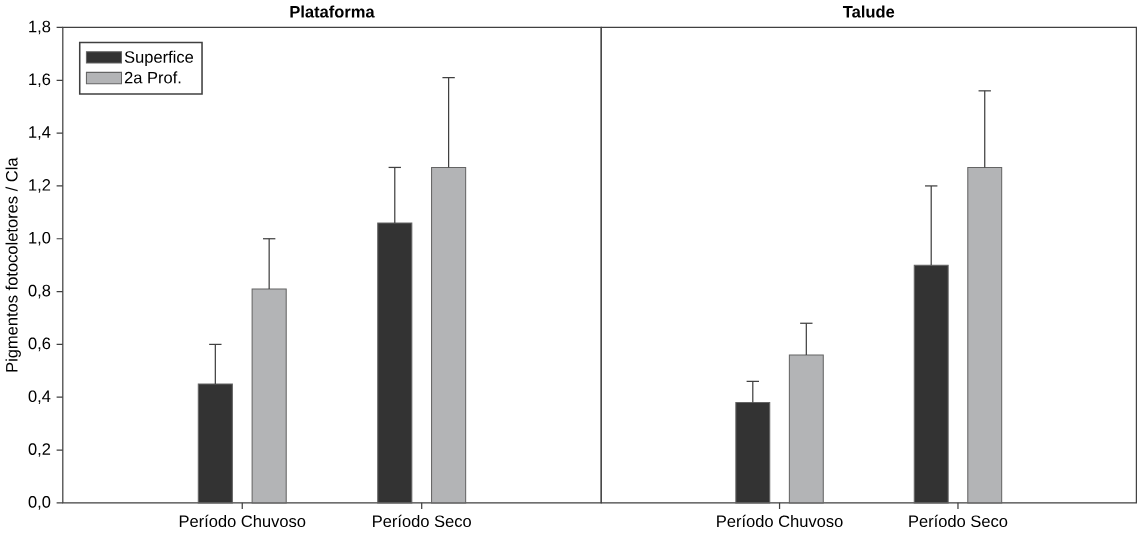  What do you see at coordinates (40, 186) in the screenshot?
I see `y-tick-label: 1,2` at bounding box center [40, 186].